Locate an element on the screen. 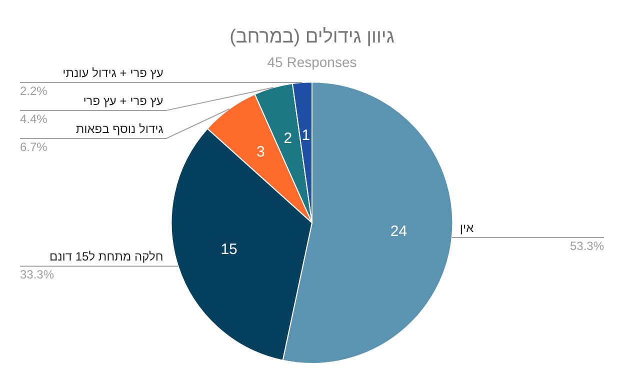 The image size is (624, 386). data-label: 24 is located at coordinates (399, 231).